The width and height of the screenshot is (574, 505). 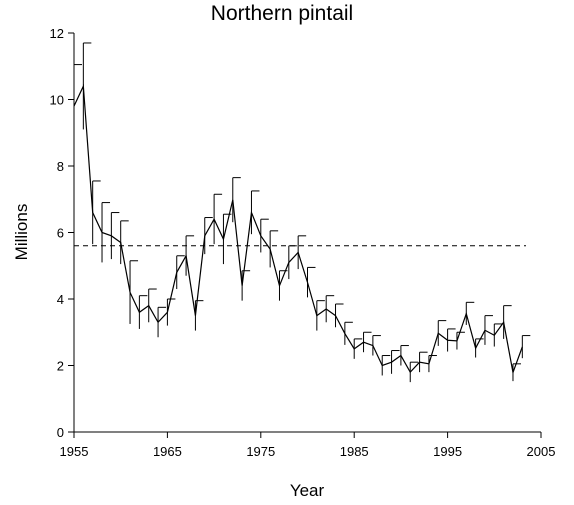 What do you see at coordinates (354, 451) in the screenshot?
I see `x-tick-label: 1985` at bounding box center [354, 451].